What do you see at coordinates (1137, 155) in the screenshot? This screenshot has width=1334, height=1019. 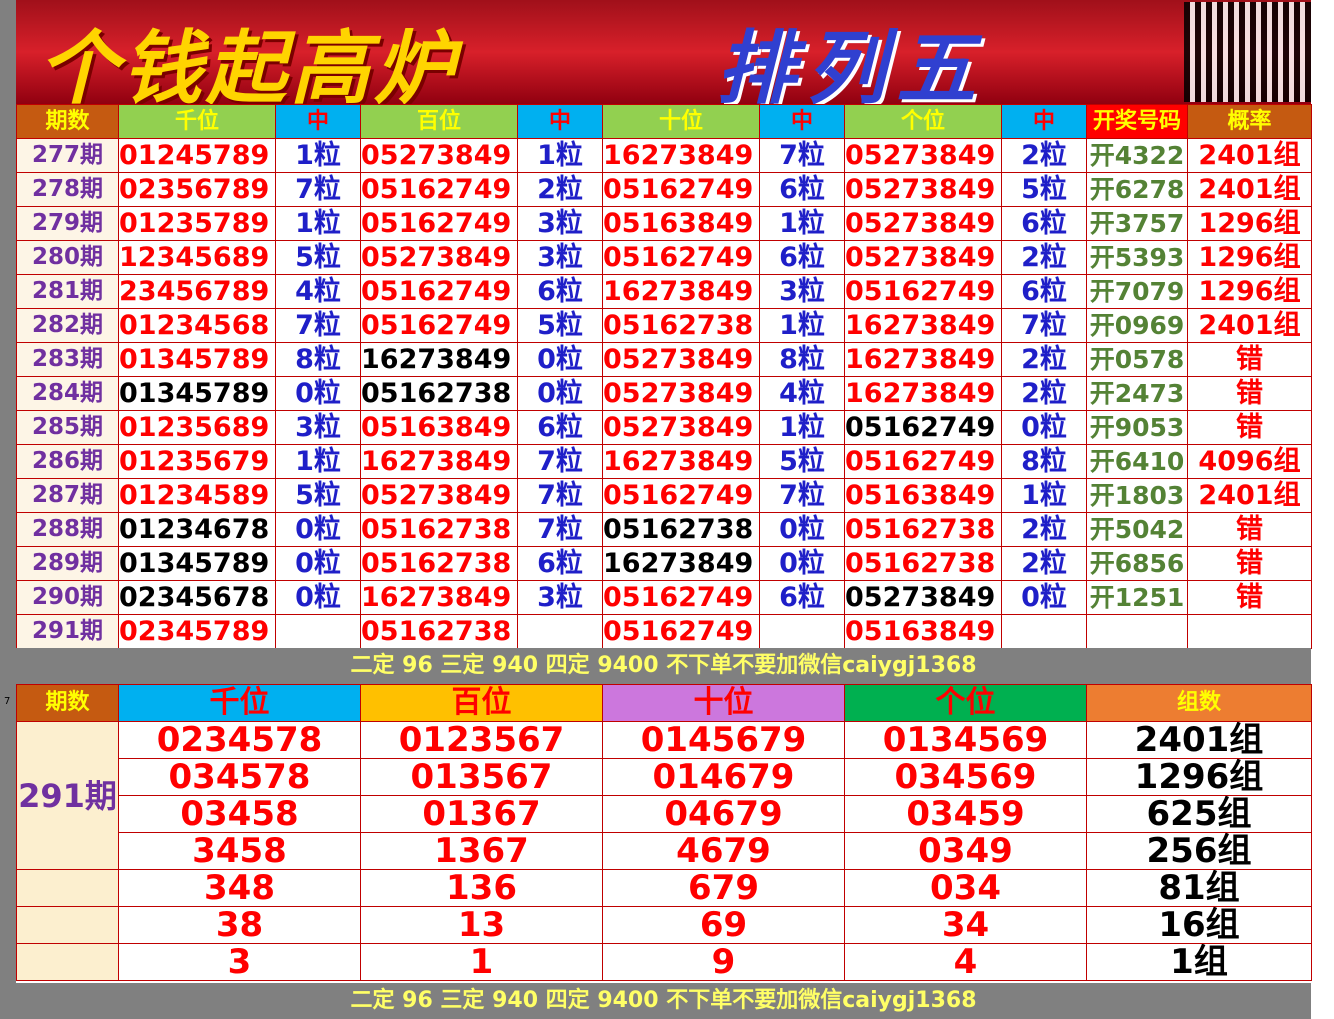 I see `value-cell: 开4322` at bounding box center [1137, 155].